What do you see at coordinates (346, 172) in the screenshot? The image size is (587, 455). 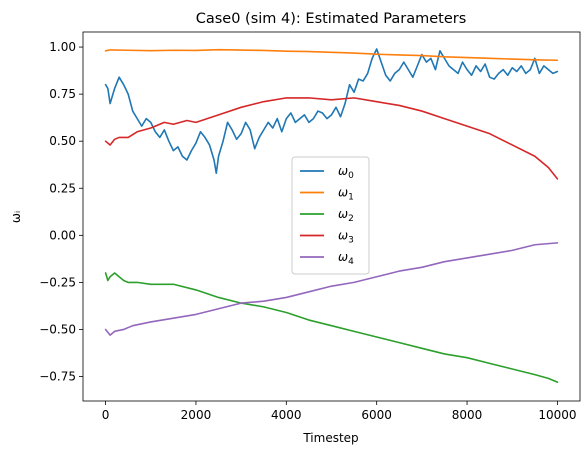 I see `legend-label-0: ω0` at bounding box center [346, 172].